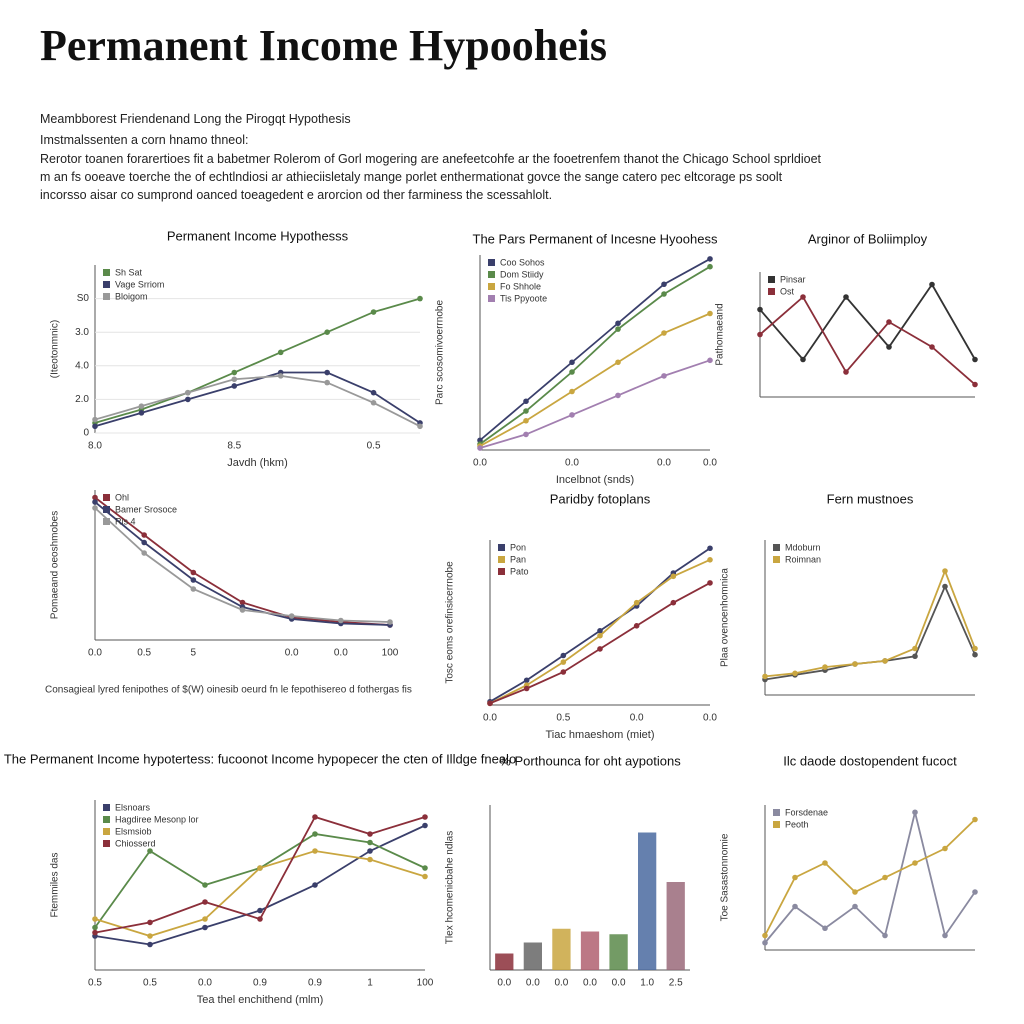  Describe the element at coordinates (260, 1000) in the screenshot. I see `x-axis-label: Tea thel enchithend (mlm)` at that location.